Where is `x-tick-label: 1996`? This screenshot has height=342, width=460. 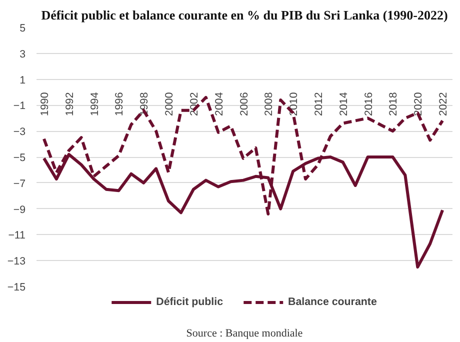 x-tick-label: 1996 is located at coordinates (120, 104).